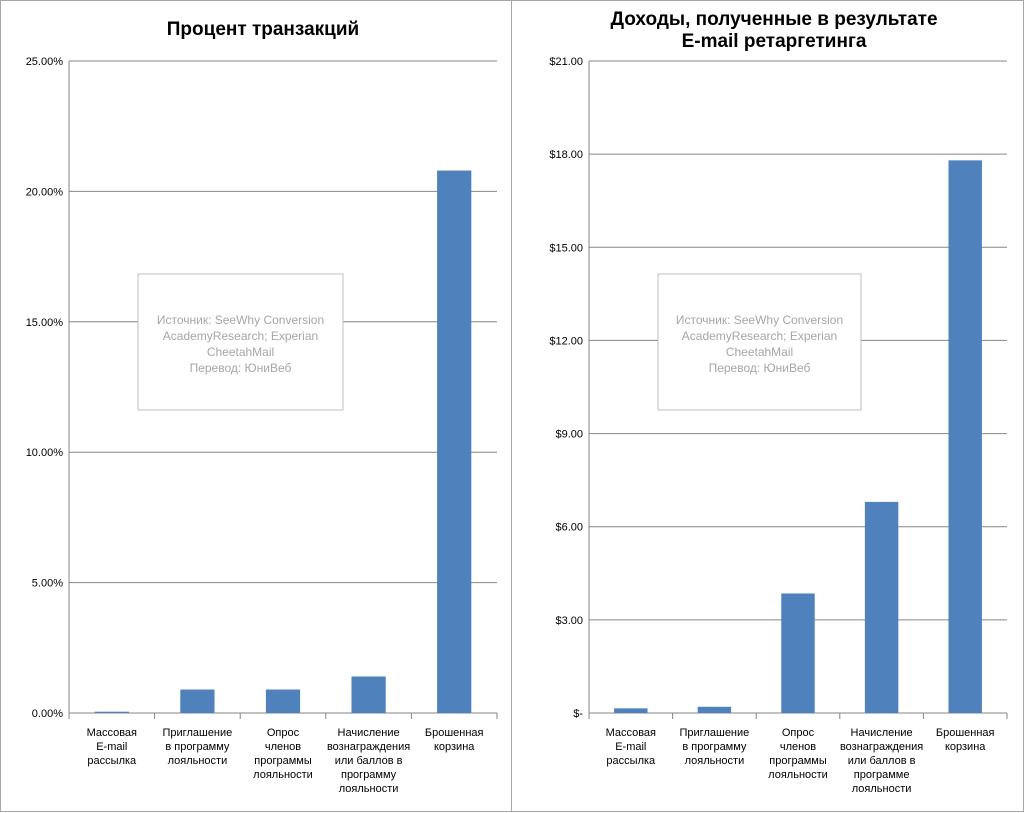 The image size is (1024, 813). What do you see at coordinates (45, 453) in the screenshot?
I see `y-tick-label: 10.00%` at bounding box center [45, 453].